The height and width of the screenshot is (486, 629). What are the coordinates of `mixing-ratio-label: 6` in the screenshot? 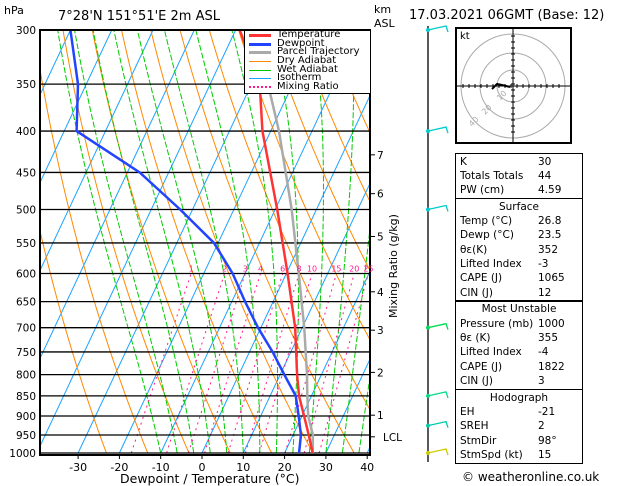 It's located at (282, 269).